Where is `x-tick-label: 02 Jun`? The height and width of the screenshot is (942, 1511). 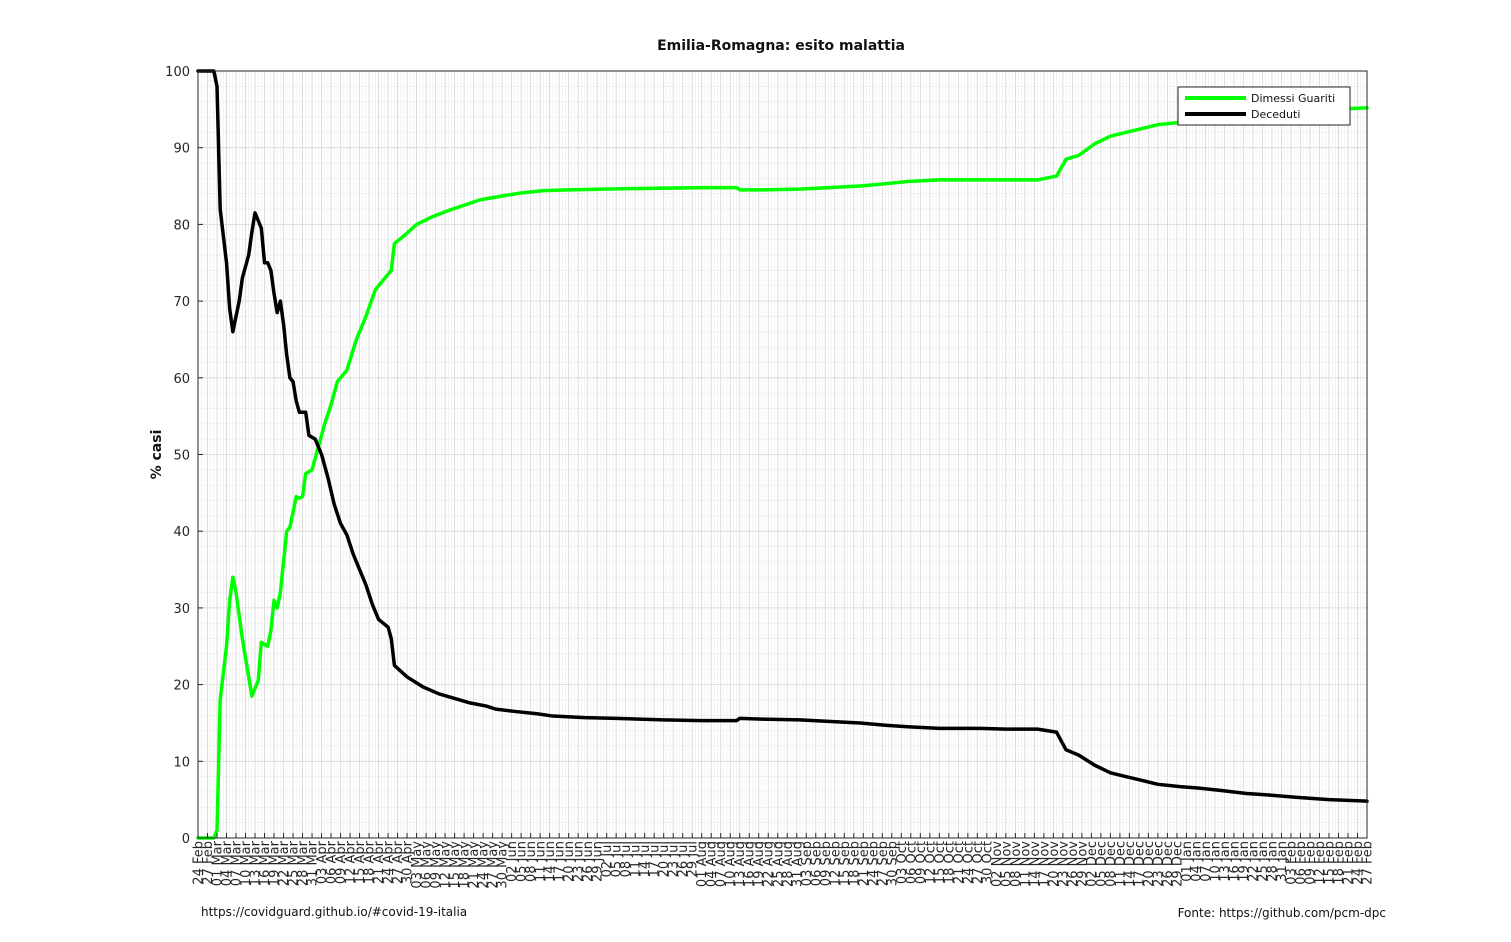 x-tick-label: 02 Jun is located at coordinates (512, 861).